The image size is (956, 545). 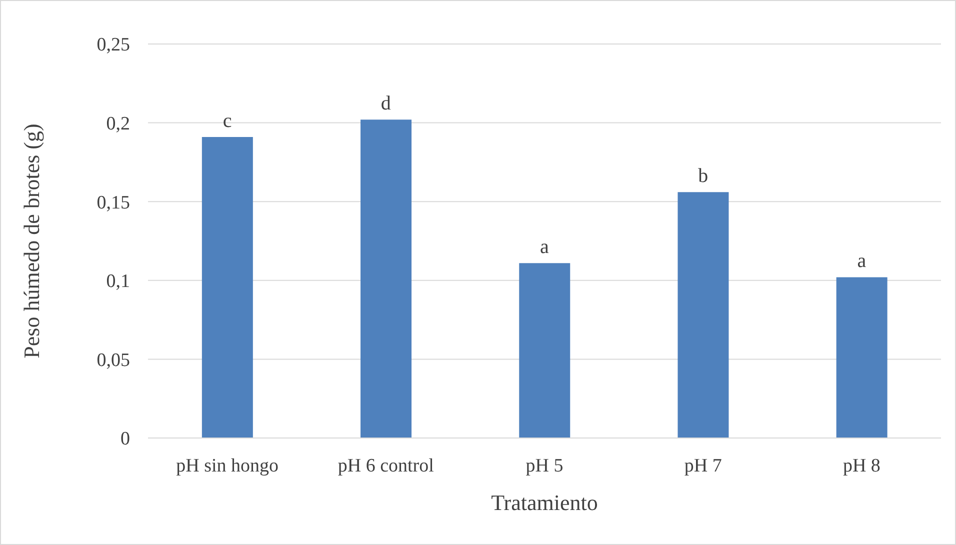 I want to click on y-tick-label: 0,15, so click(x=113, y=203).